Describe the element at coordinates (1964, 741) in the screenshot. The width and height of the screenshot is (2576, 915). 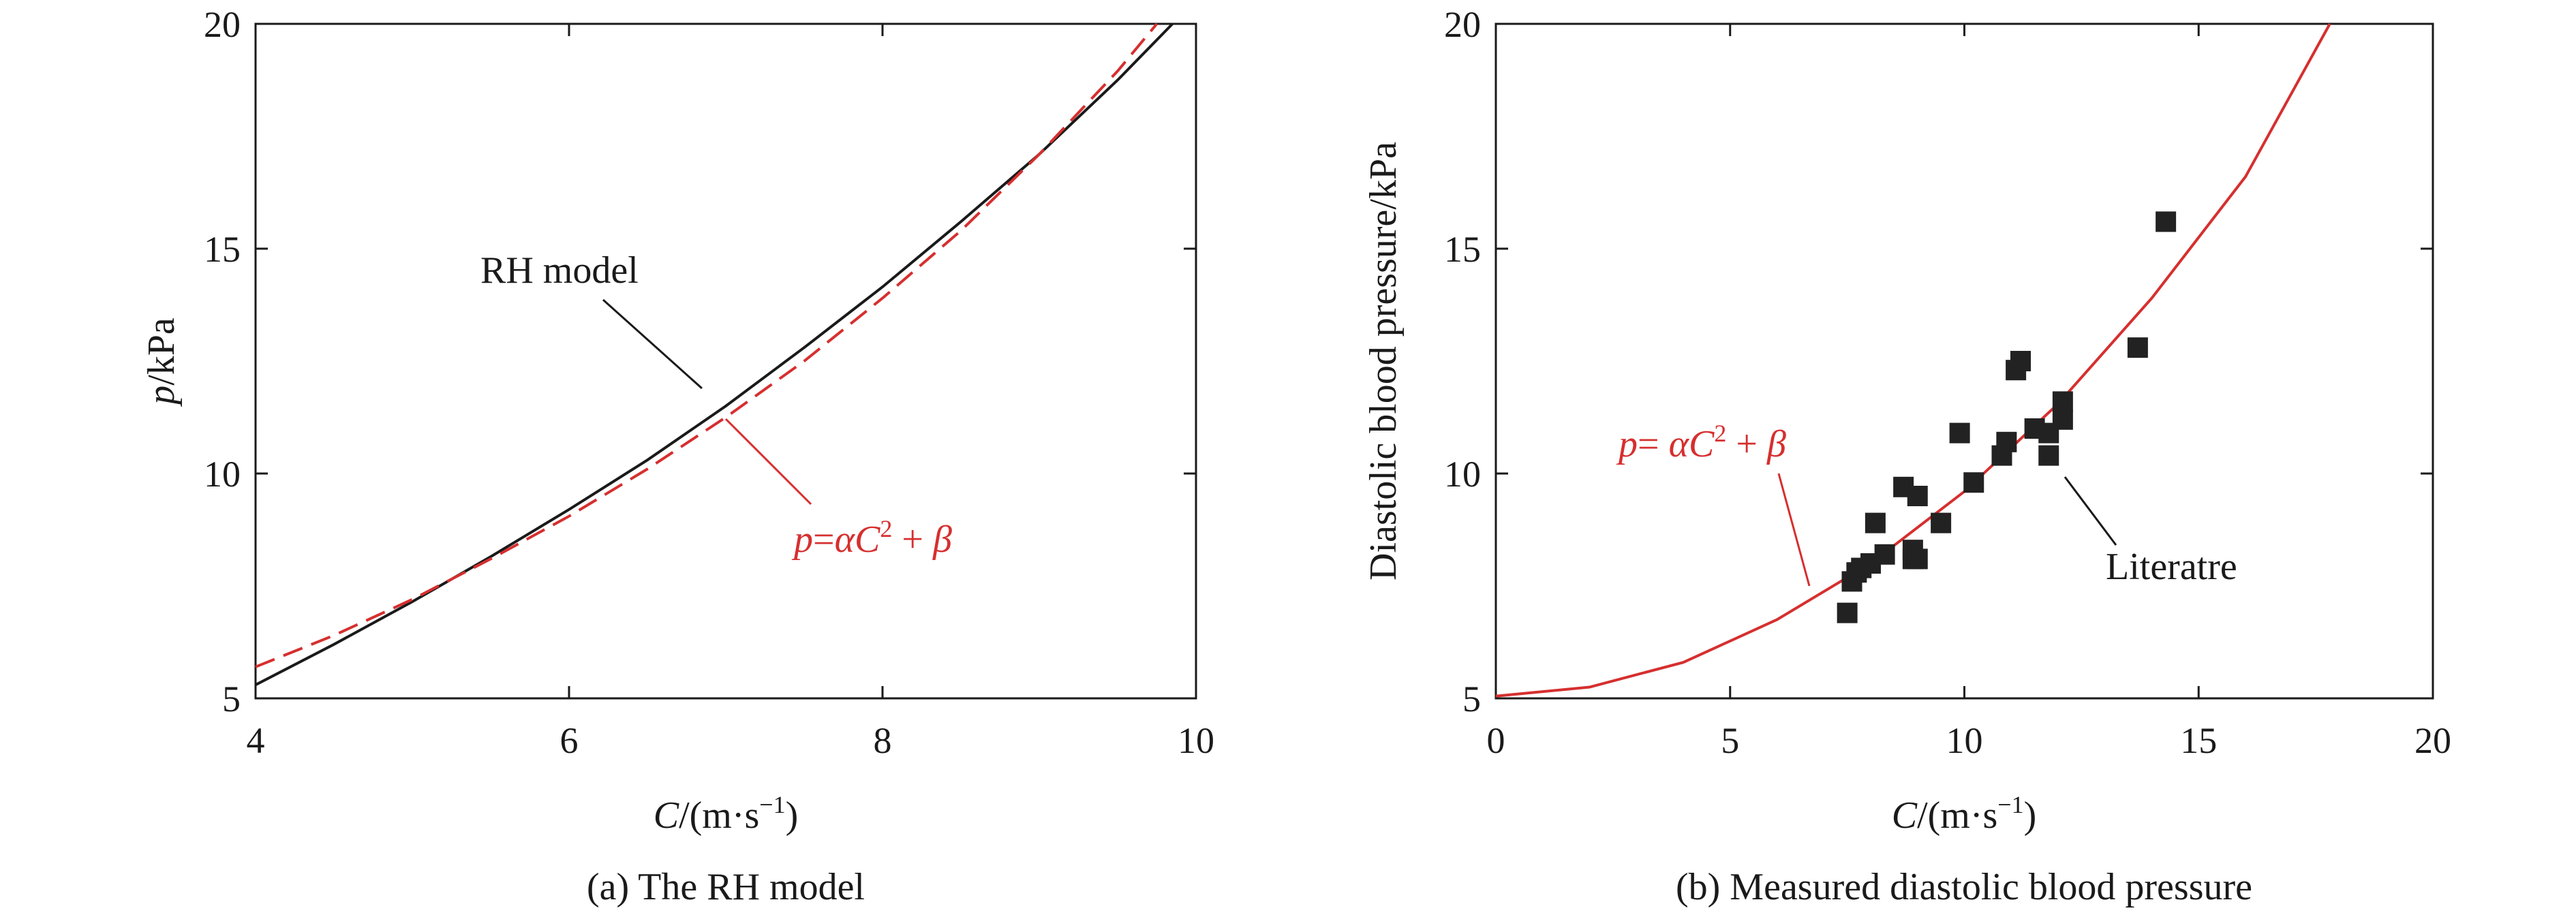
I see `panel-b-x-tick-label-2: 10` at that location.